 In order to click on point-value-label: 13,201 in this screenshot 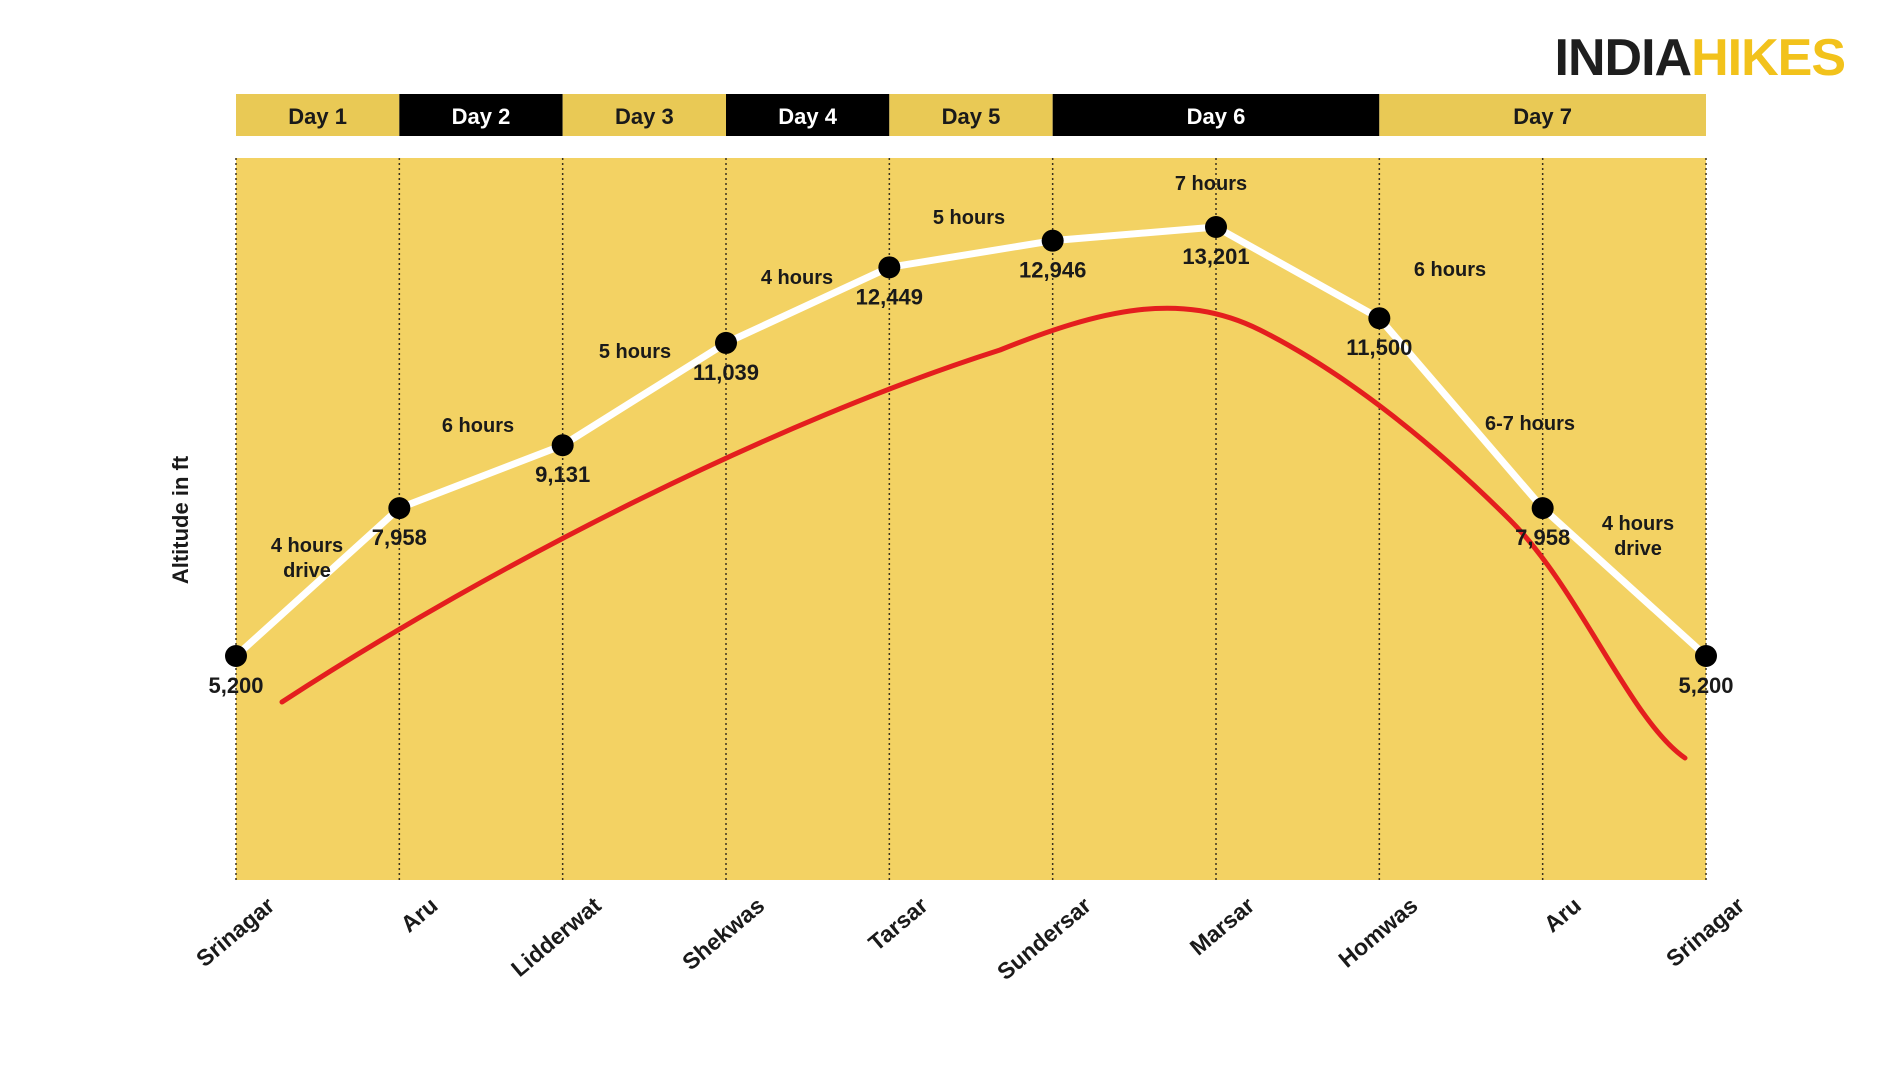, I will do `click(1215, 256)`.